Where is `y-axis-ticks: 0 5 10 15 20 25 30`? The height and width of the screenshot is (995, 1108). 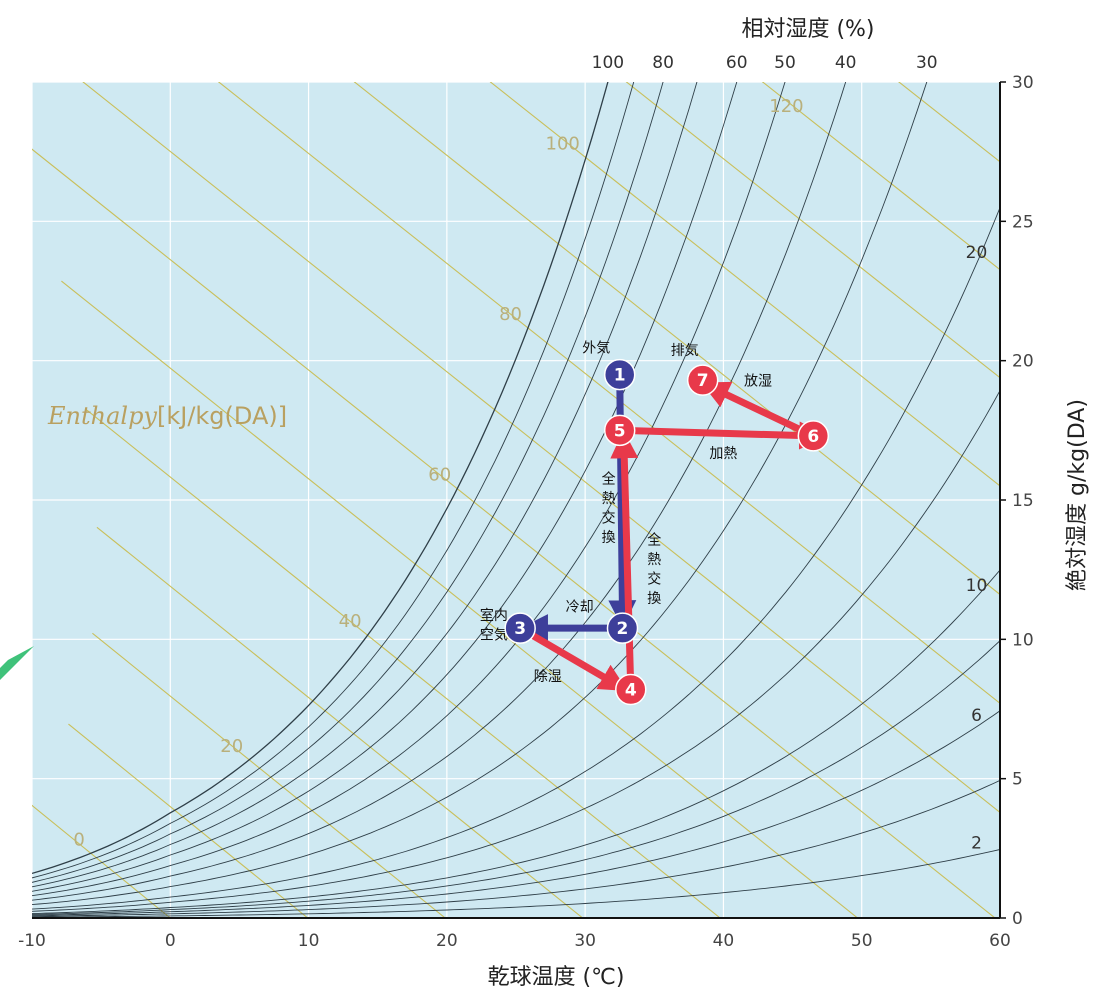
y-axis-ticks: 0 5 10 15 20 25 30 is located at coordinates (1017, 501).